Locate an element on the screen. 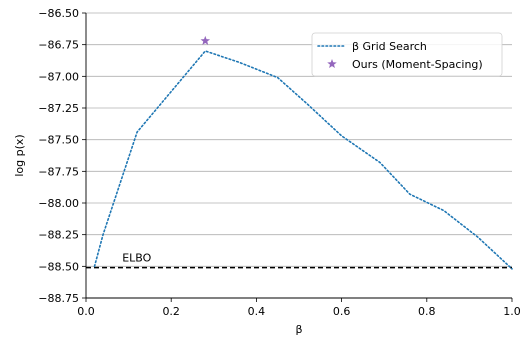 This screenshot has height=343, width=525. x-tick-label: 0.8 is located at coordinates (427, 311).